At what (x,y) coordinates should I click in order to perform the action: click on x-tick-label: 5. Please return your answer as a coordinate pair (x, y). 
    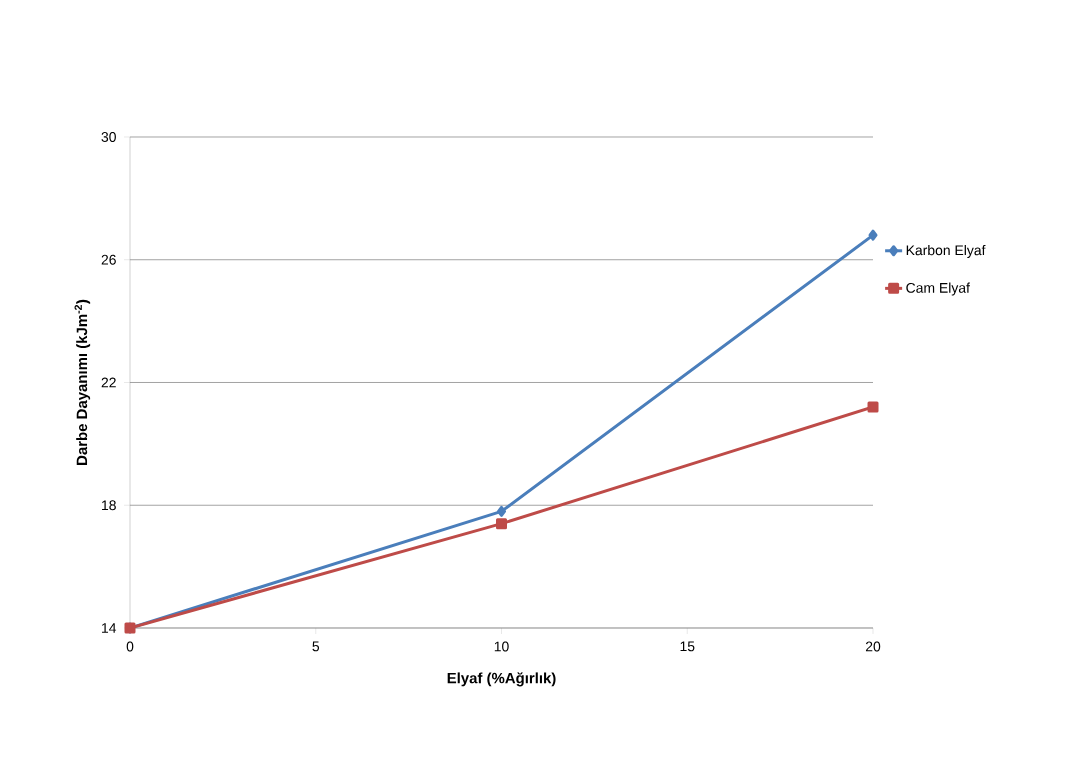
    Looking at the image, I should click on (316, 646).